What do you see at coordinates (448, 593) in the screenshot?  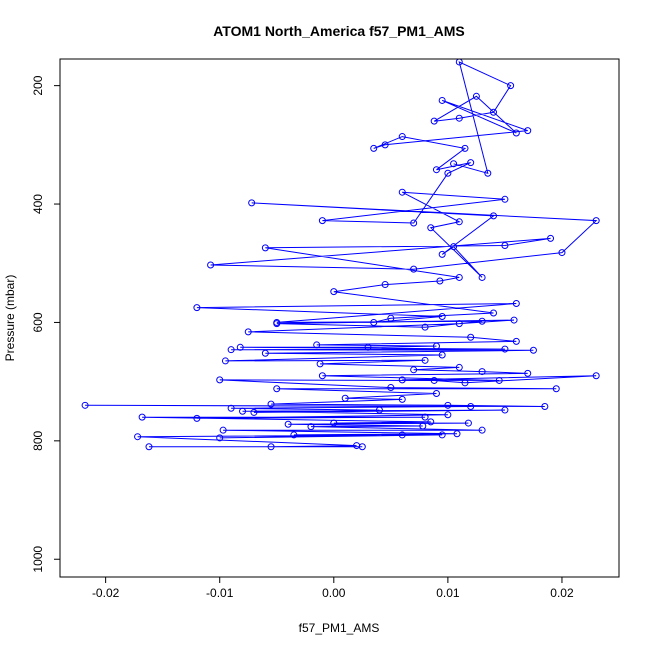 I see `x-tick-label: 0.01` at bounding box center [448, 593].